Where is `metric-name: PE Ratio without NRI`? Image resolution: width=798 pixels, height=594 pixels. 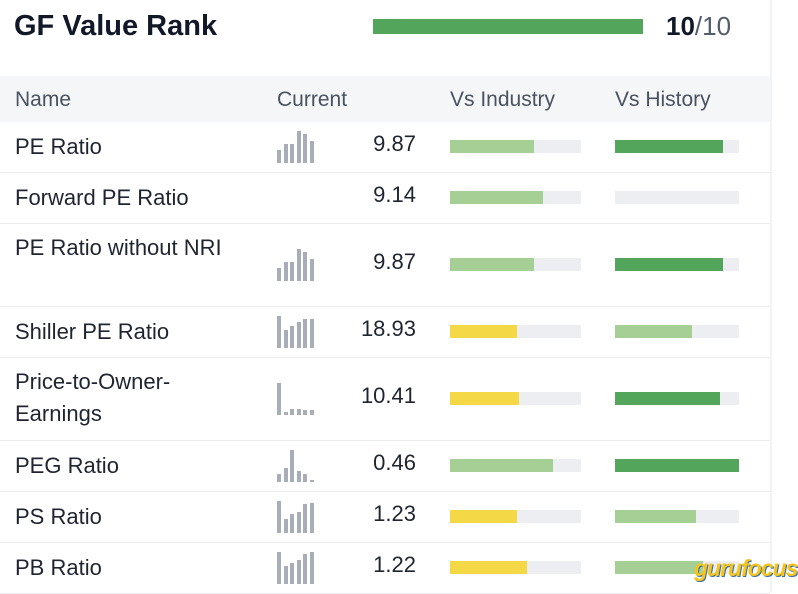
metric-name: PE Ratio without NRI is located at coordinates (118, 247).